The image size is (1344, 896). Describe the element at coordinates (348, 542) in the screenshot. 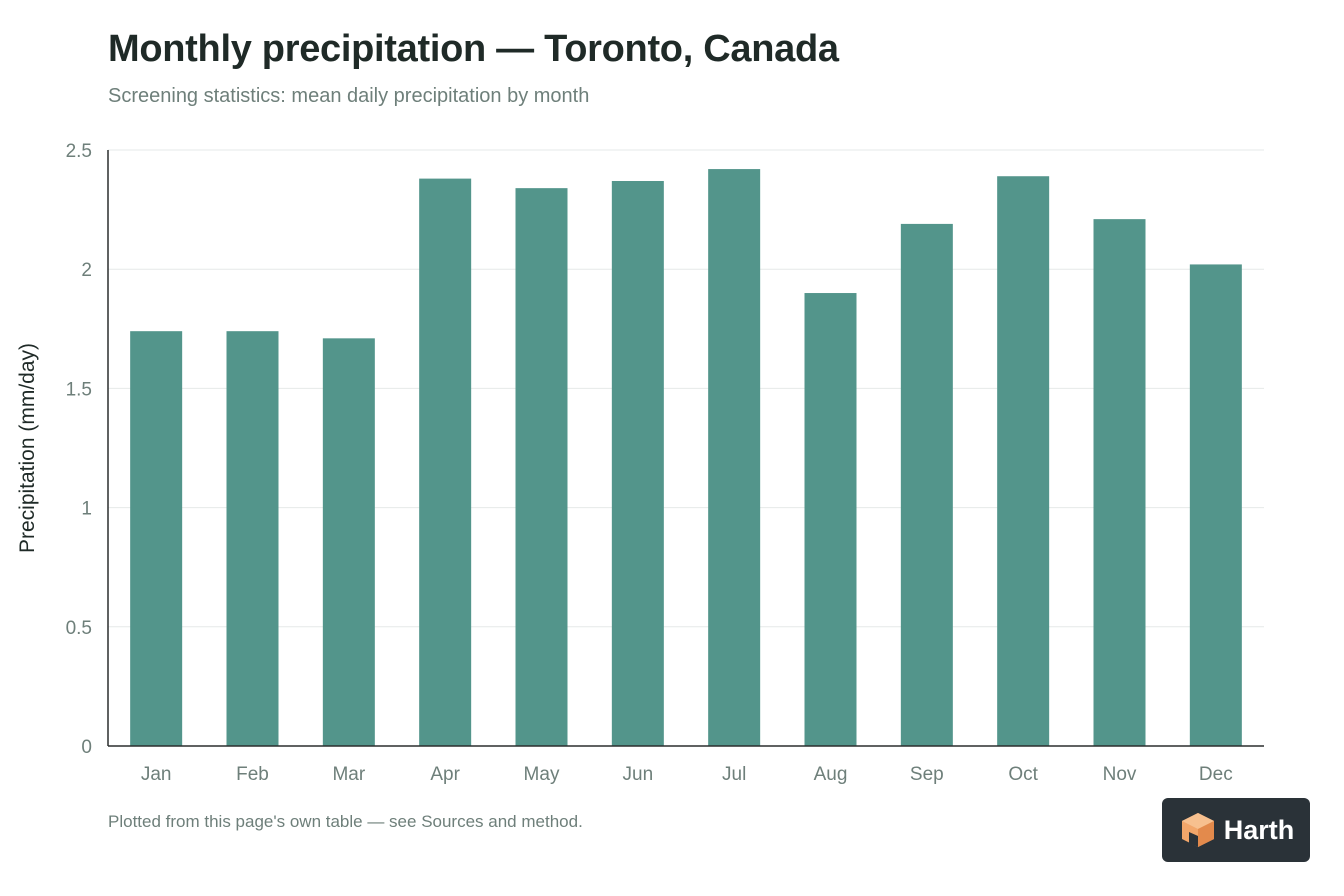

I see `bar-mar` at that location.